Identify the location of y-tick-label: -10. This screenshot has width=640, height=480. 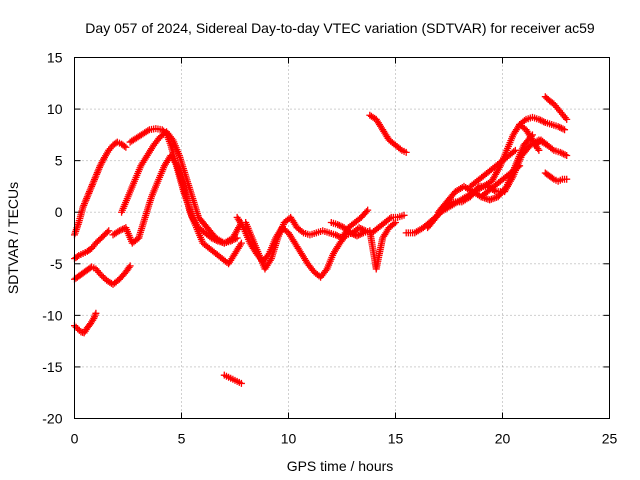
(52, 315).